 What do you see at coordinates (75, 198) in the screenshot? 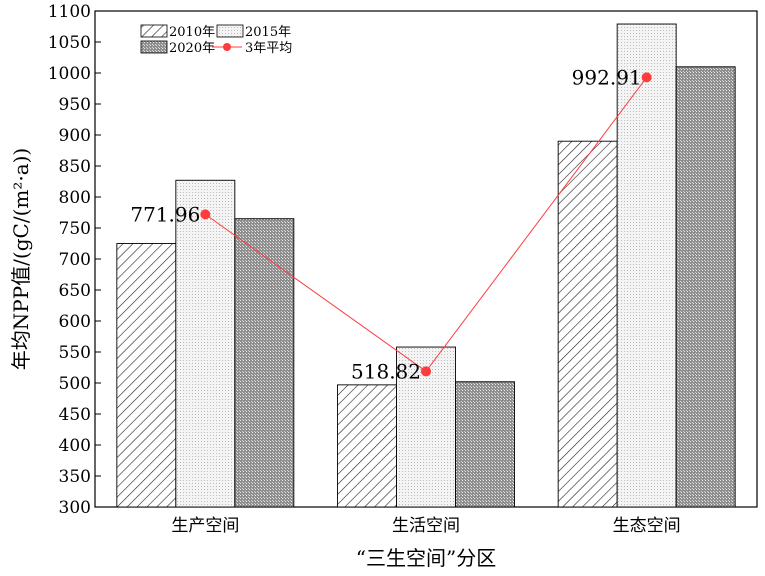
I see `y-tick-label-800: 800` at bounding box center [75, 198].